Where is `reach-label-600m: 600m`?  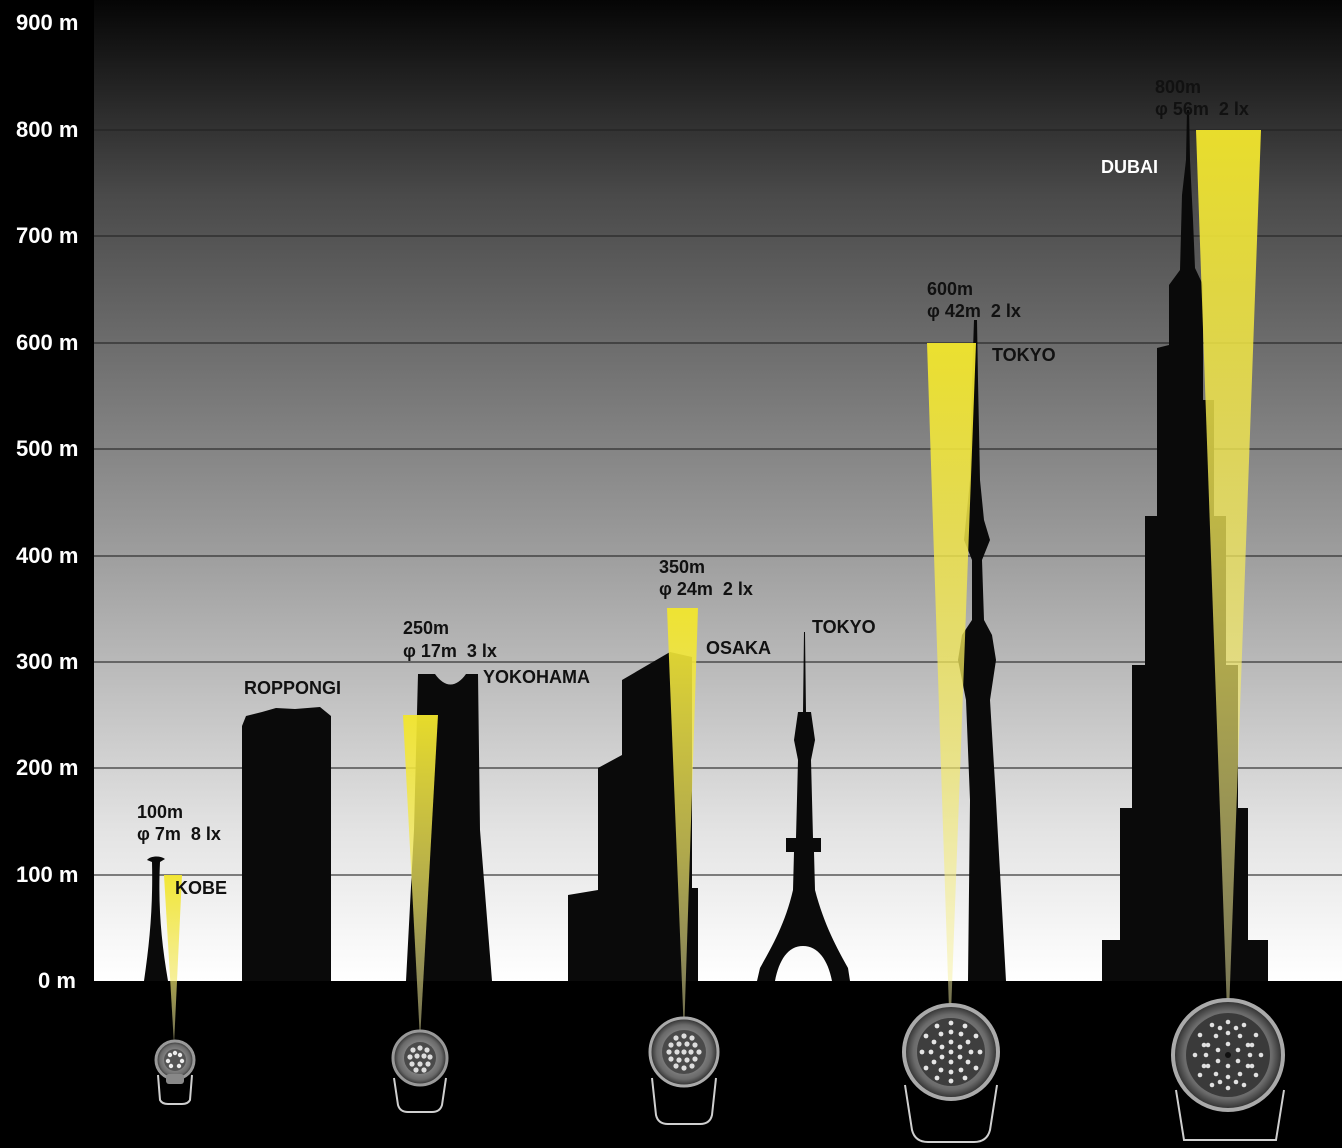 reach-label-600m: 600m is located at coordinates (950, 289).